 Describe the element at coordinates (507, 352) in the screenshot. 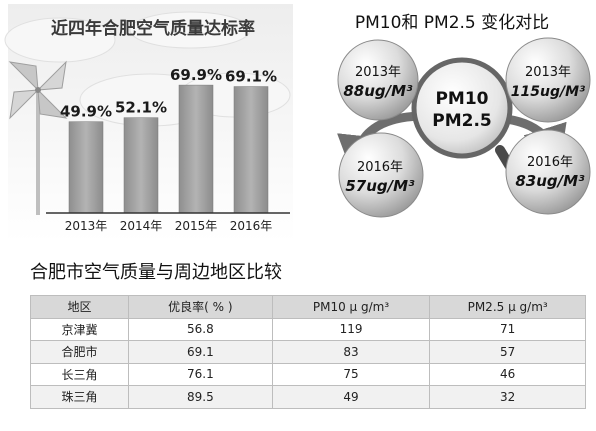

I see `table-cell: 57` at that location.